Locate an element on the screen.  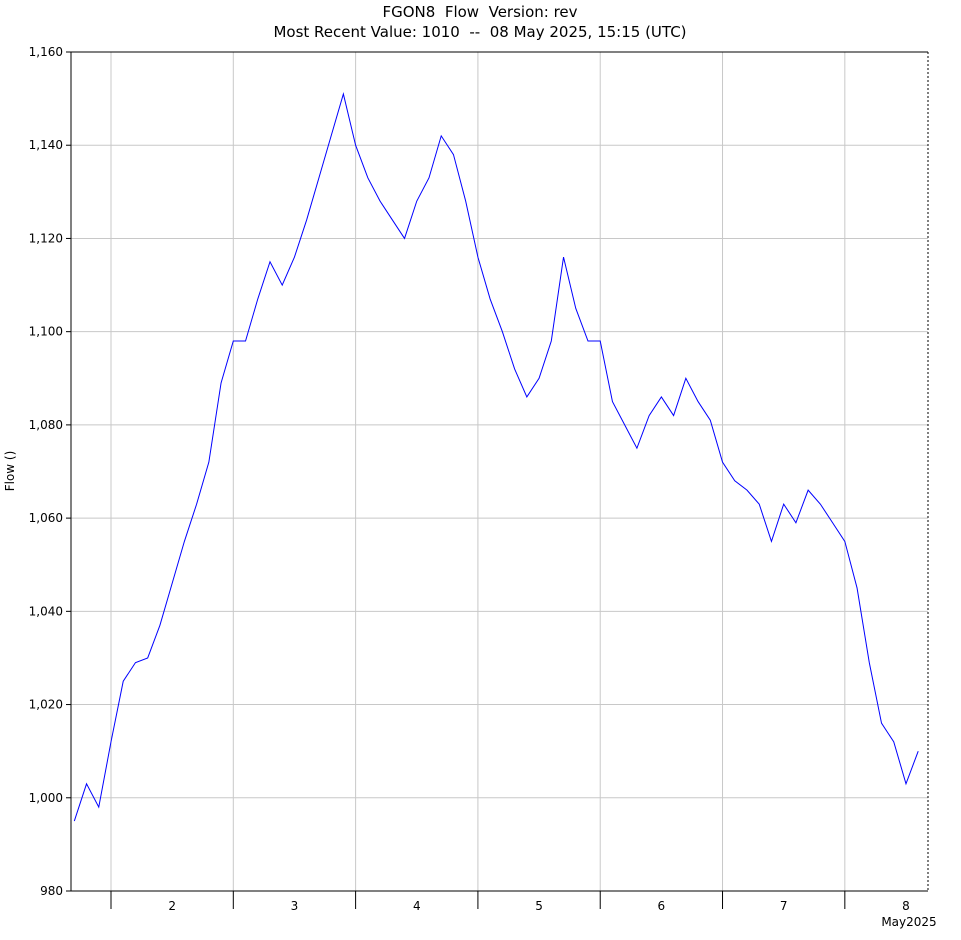
x-unit-label: May2025 is located at coordinates (908, 922).